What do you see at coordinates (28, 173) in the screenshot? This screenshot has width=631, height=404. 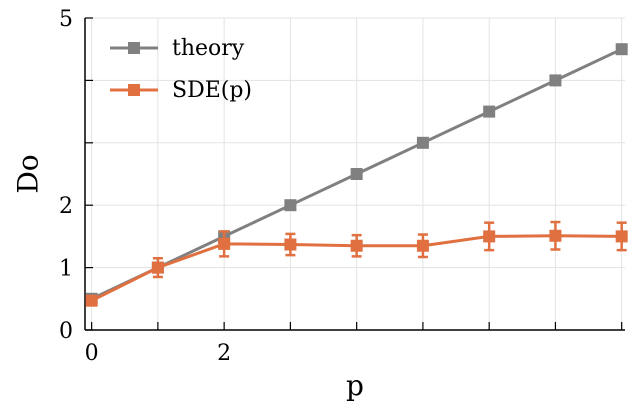 I see `y-axis-label: Do` at bounding box center [28, 173].